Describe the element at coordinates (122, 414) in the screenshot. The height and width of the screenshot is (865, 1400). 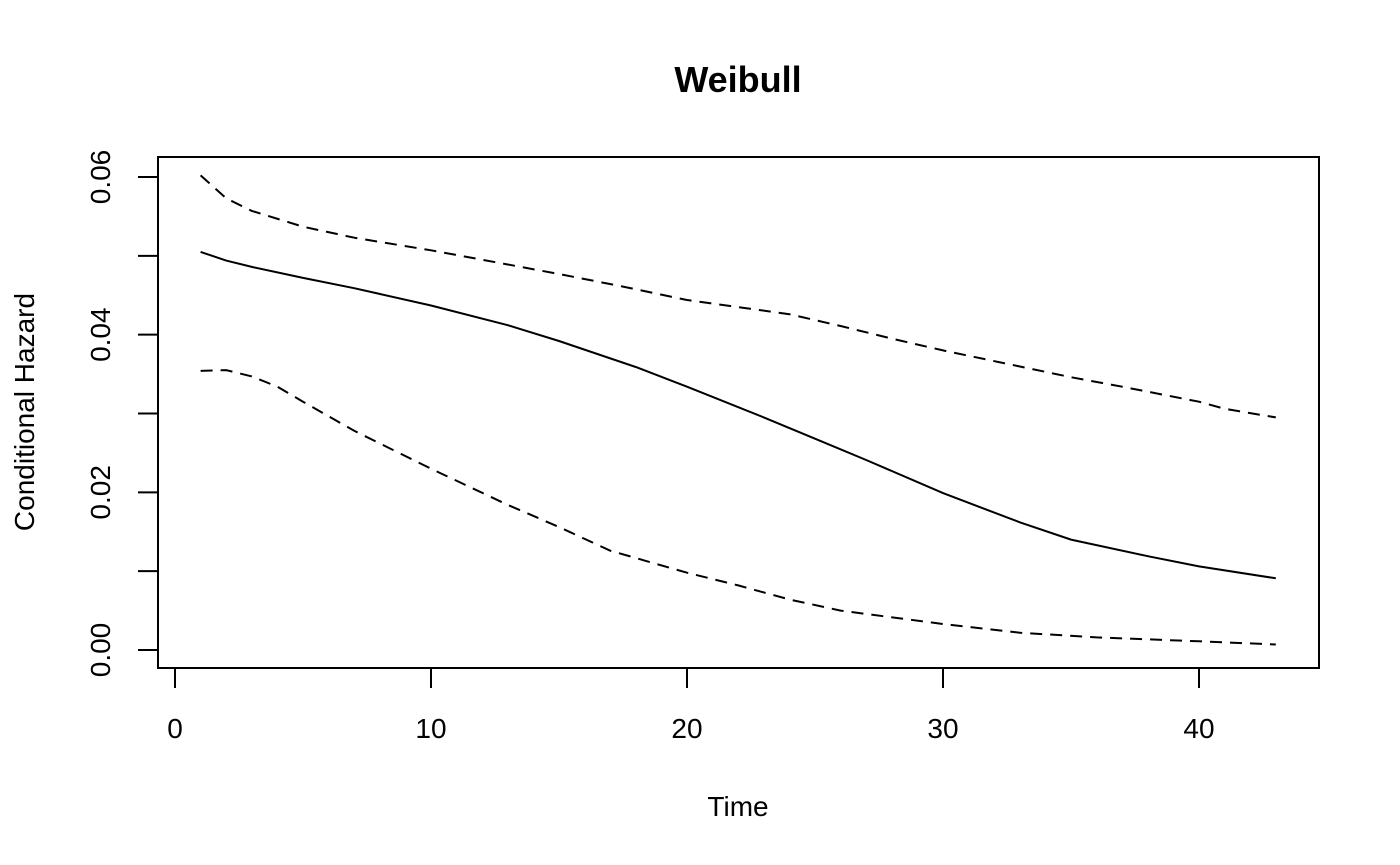
I see `y-axis: 0.00 0.02 0.04 0.06` at that location.